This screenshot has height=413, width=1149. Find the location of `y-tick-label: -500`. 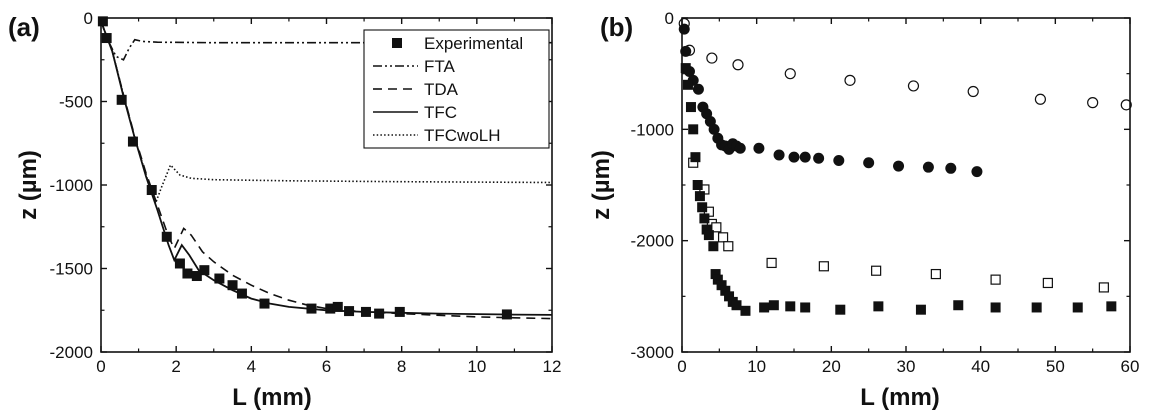

y-tick-label: -500 is located at coordinates (76, 102).